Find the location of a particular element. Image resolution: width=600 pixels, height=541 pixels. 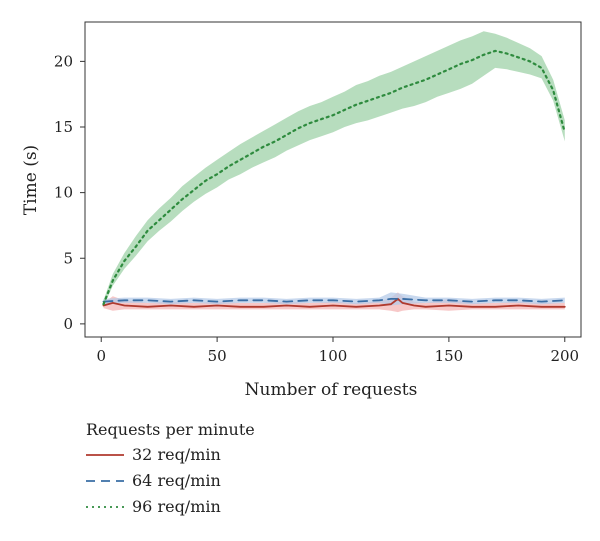

legend: 32 req/min 64 req/min 96 req/min is located at coordinates (153, 480).